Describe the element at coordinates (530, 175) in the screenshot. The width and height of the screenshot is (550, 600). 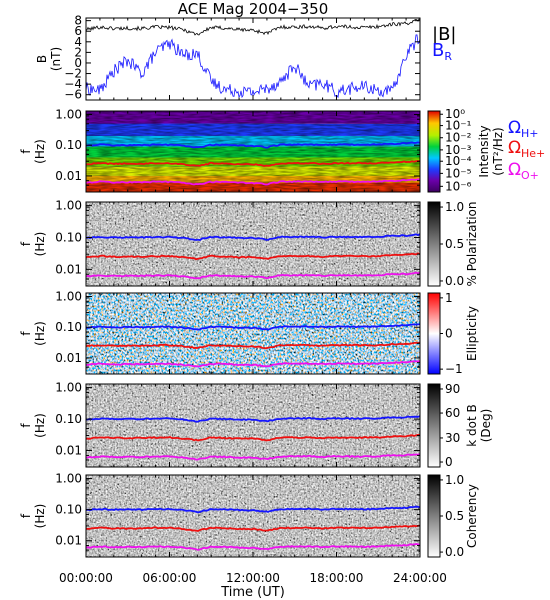
I see `legend-o-plus-subscript: O+` at that location.